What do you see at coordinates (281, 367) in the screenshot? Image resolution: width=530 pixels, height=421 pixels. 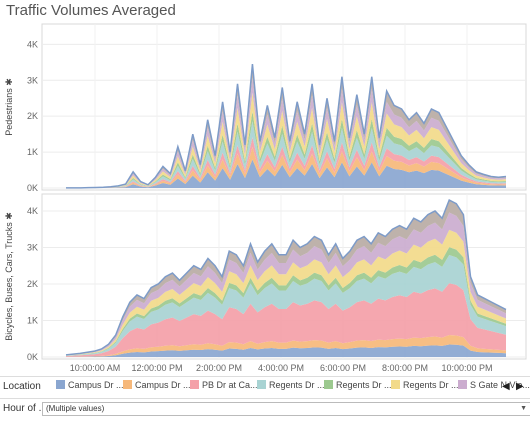 I see `x-tick-label: 4:00:00 PM` at bounding box center [281, 367].